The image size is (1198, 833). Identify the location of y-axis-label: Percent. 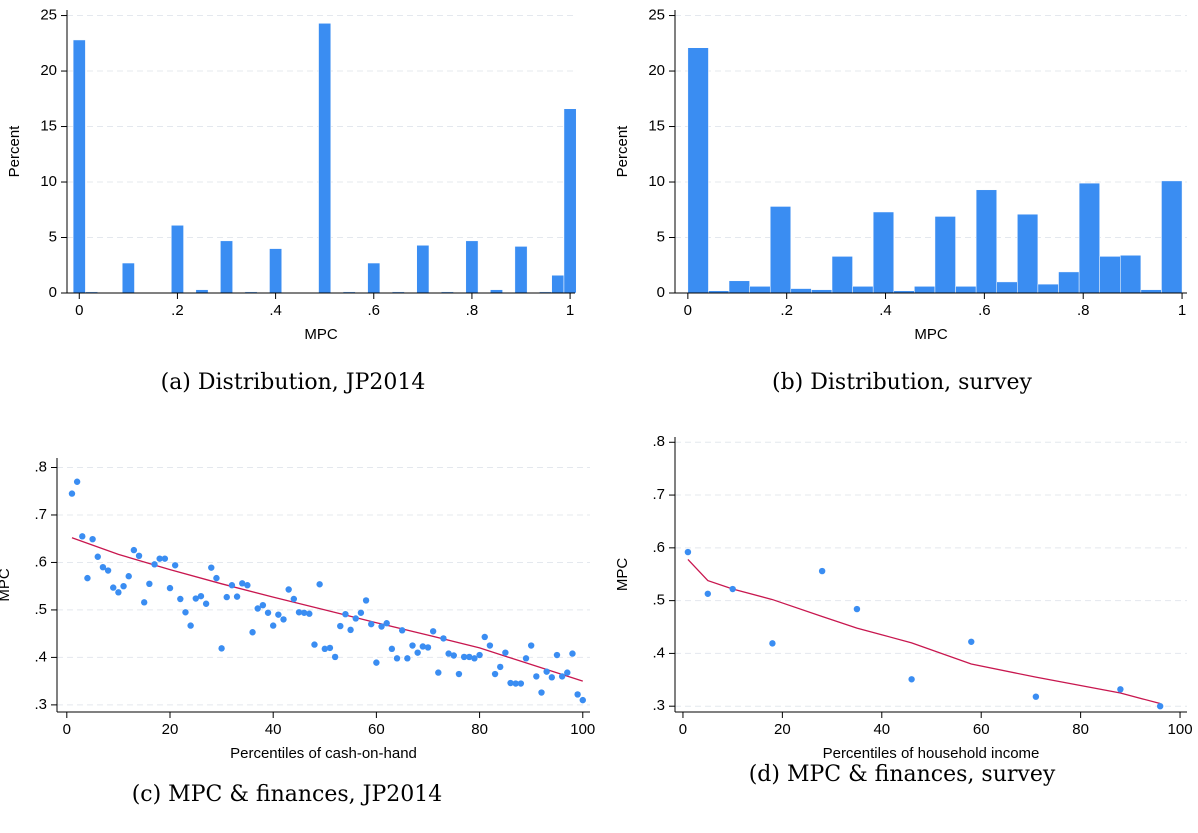
(622, 151).